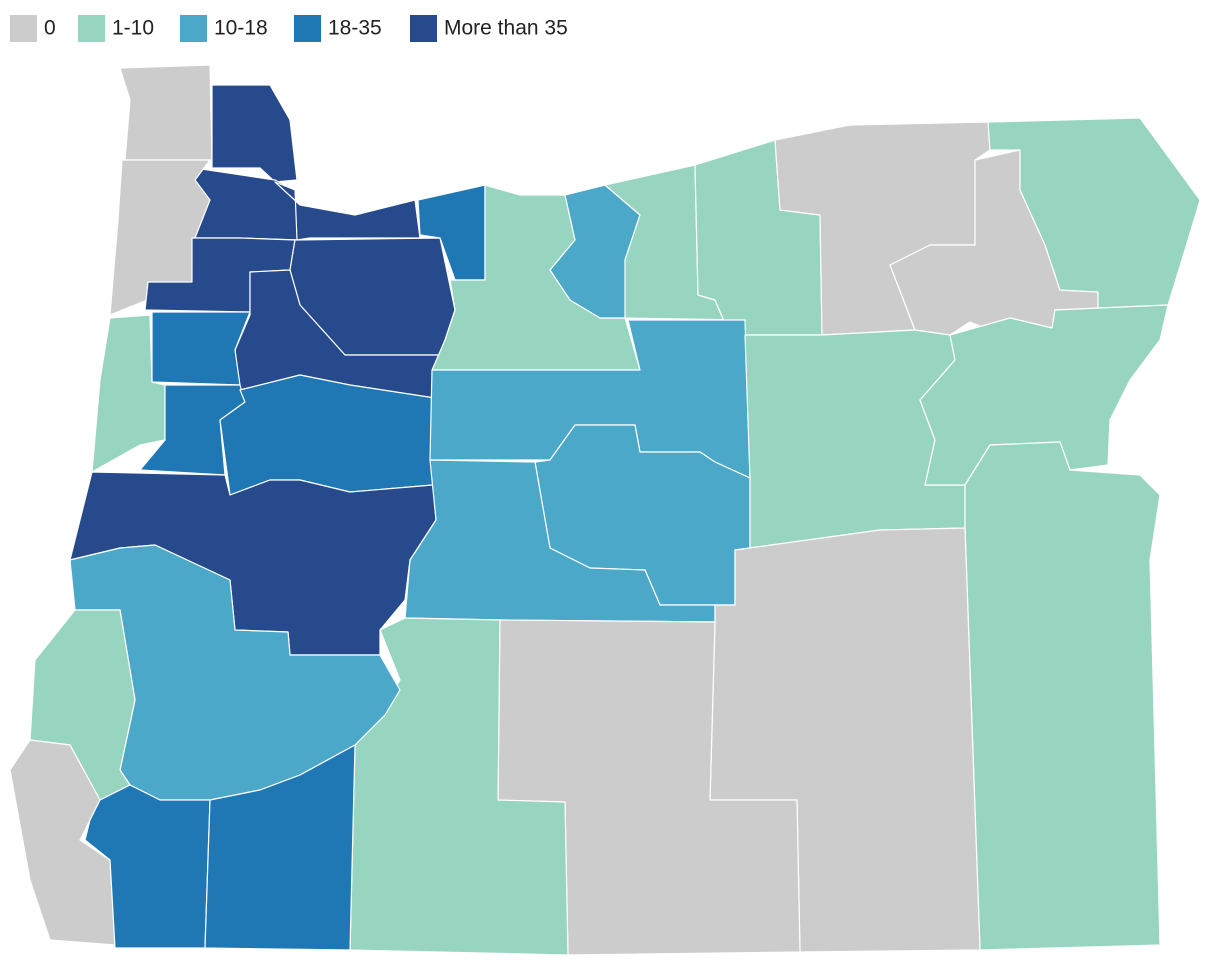 Image resolution: width=1220 pixels, height=970 pixels. What do you see at coordinates (241, 28) in the screenshot?
I see `legend-label: 10-18` at bounding box center [241, 28].